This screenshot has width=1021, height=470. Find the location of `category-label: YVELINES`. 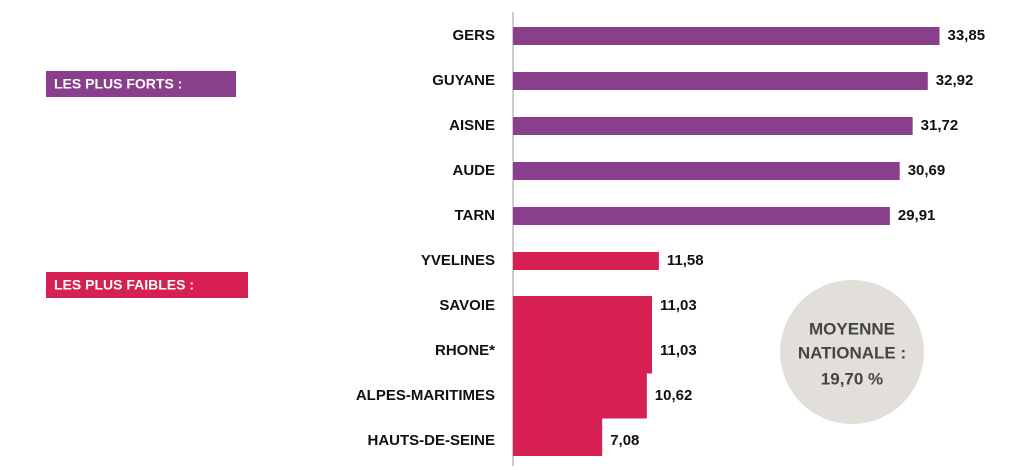

category-label: YVELINES is located at coordinates (458, 260).